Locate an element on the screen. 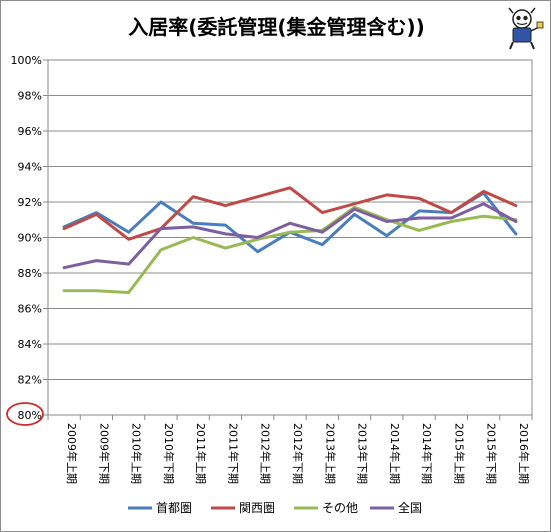 The image size is (551, 532). x-tick-label: 2012年上期 is located at coordinates (266, 453).